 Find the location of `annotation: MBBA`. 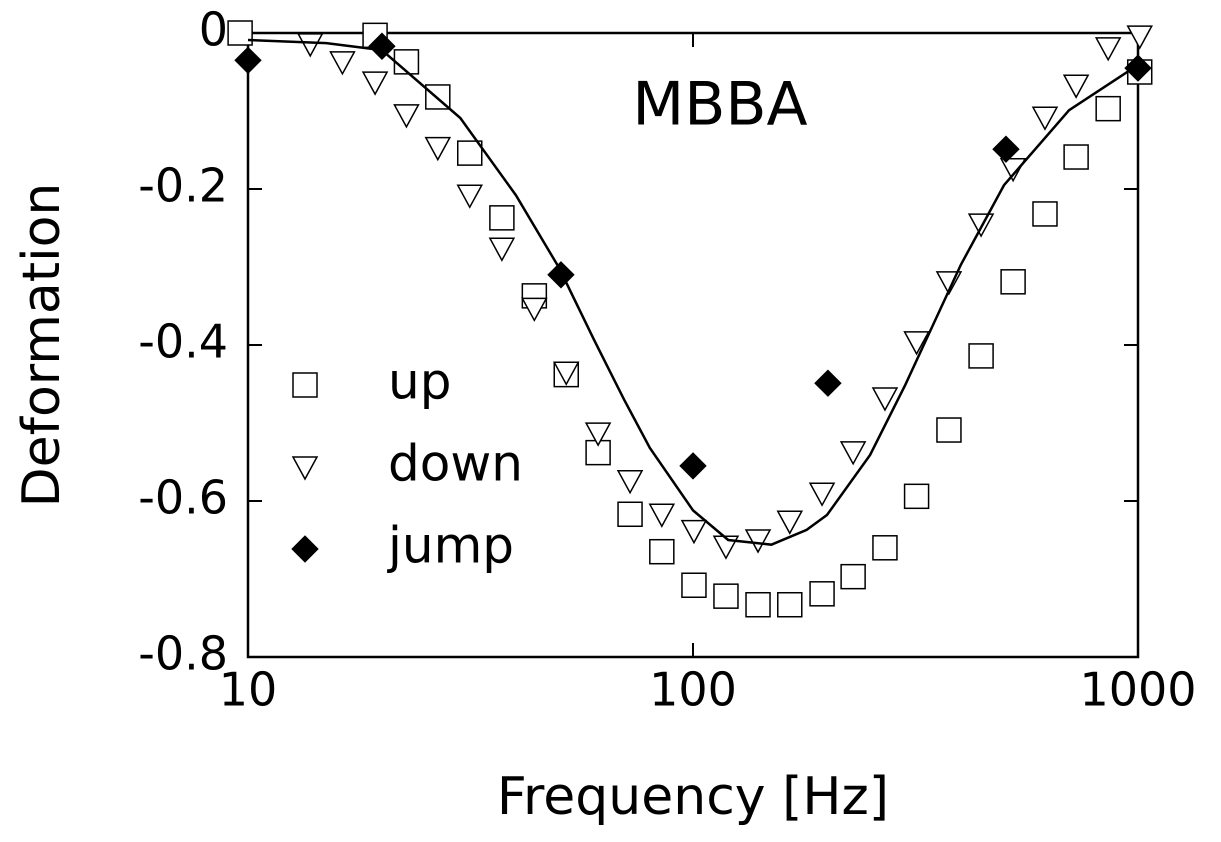

annotation: MBBA is located at coordinates (719, 105).